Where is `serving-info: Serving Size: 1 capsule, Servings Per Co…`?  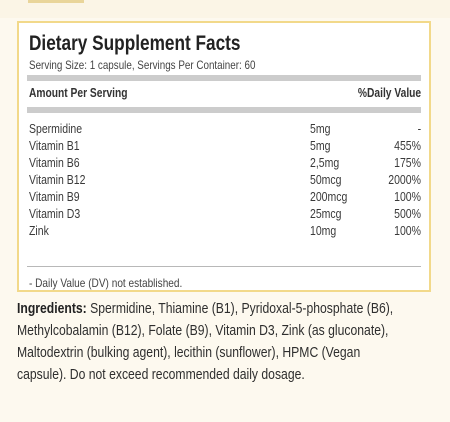 serving-info: Serving Size: 1 capsule, Servings Per Co… is located at coordinates (142, 65).